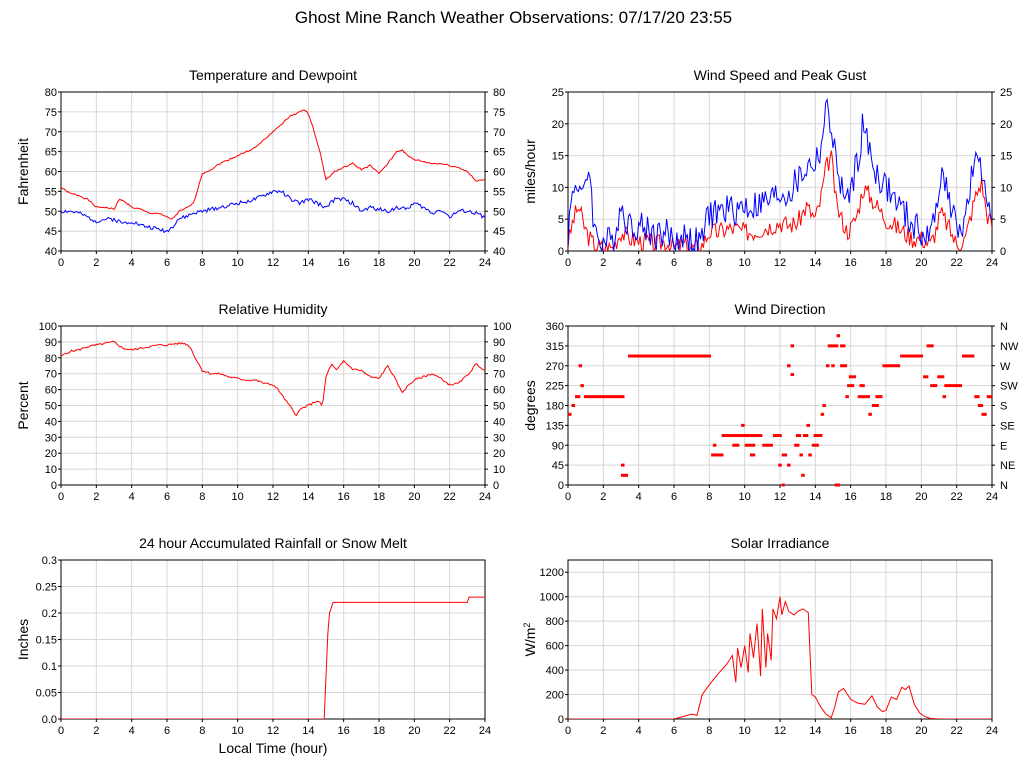 This screenshot has height=772, width=1027. I want to click on y-tick-label: 0.2, so click(49, 614).